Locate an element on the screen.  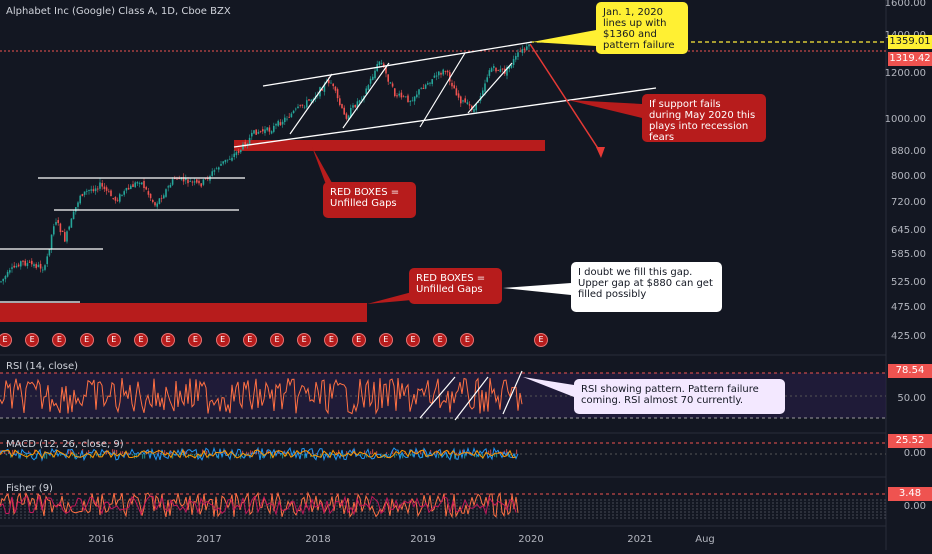
time-tick: 2016 is located at coordinates (100, 539).